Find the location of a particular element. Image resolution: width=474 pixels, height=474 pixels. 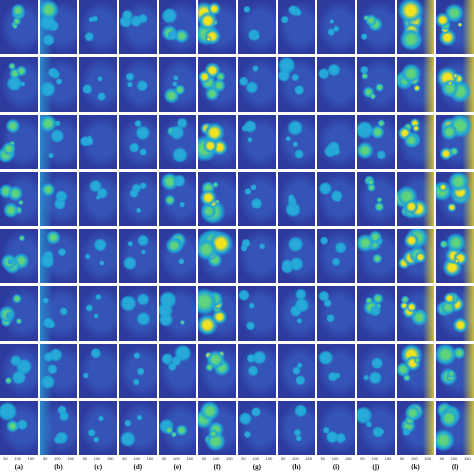

column-label: (b) is located at coordinates (58, 467).